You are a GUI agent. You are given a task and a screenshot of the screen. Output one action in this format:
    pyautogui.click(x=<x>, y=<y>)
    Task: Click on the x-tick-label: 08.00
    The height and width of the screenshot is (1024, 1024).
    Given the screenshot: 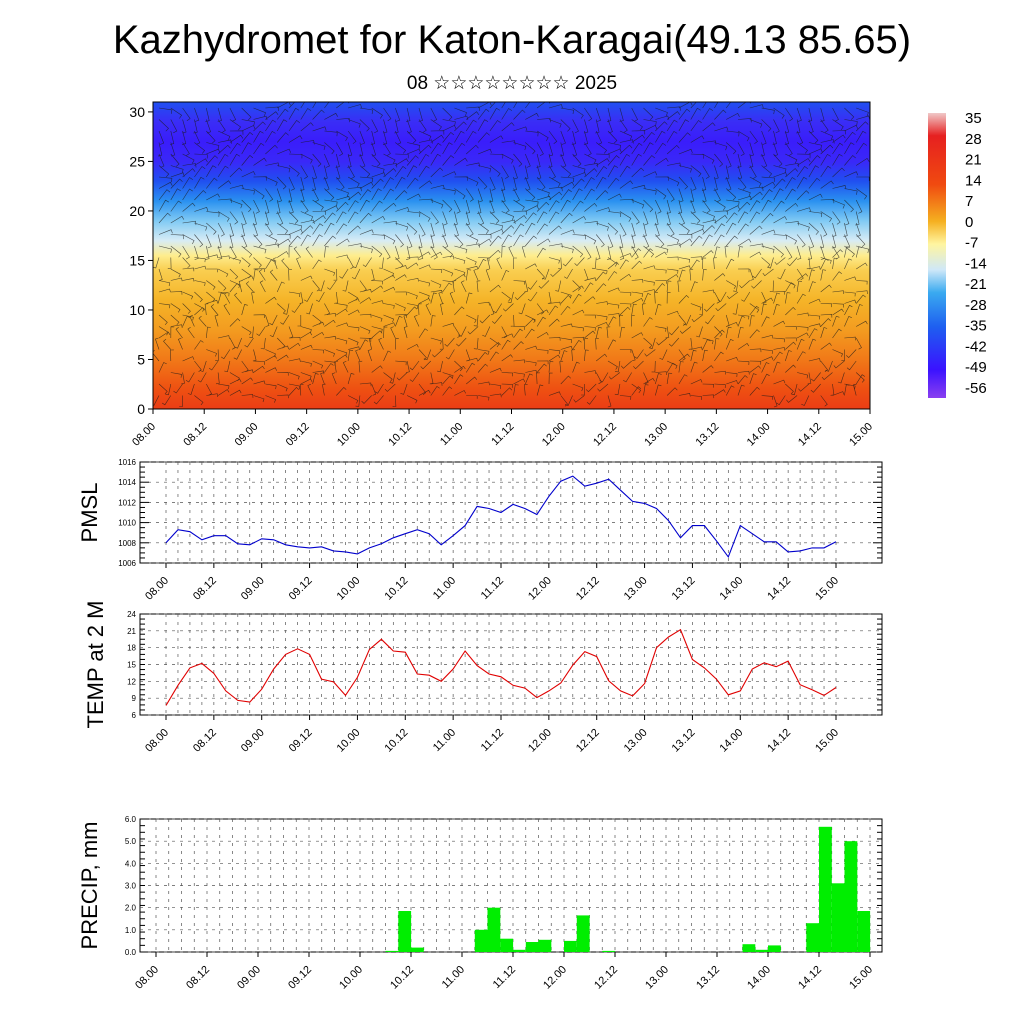 What is the action you would take?
    pyautogui.click(x=147, y=978)
    